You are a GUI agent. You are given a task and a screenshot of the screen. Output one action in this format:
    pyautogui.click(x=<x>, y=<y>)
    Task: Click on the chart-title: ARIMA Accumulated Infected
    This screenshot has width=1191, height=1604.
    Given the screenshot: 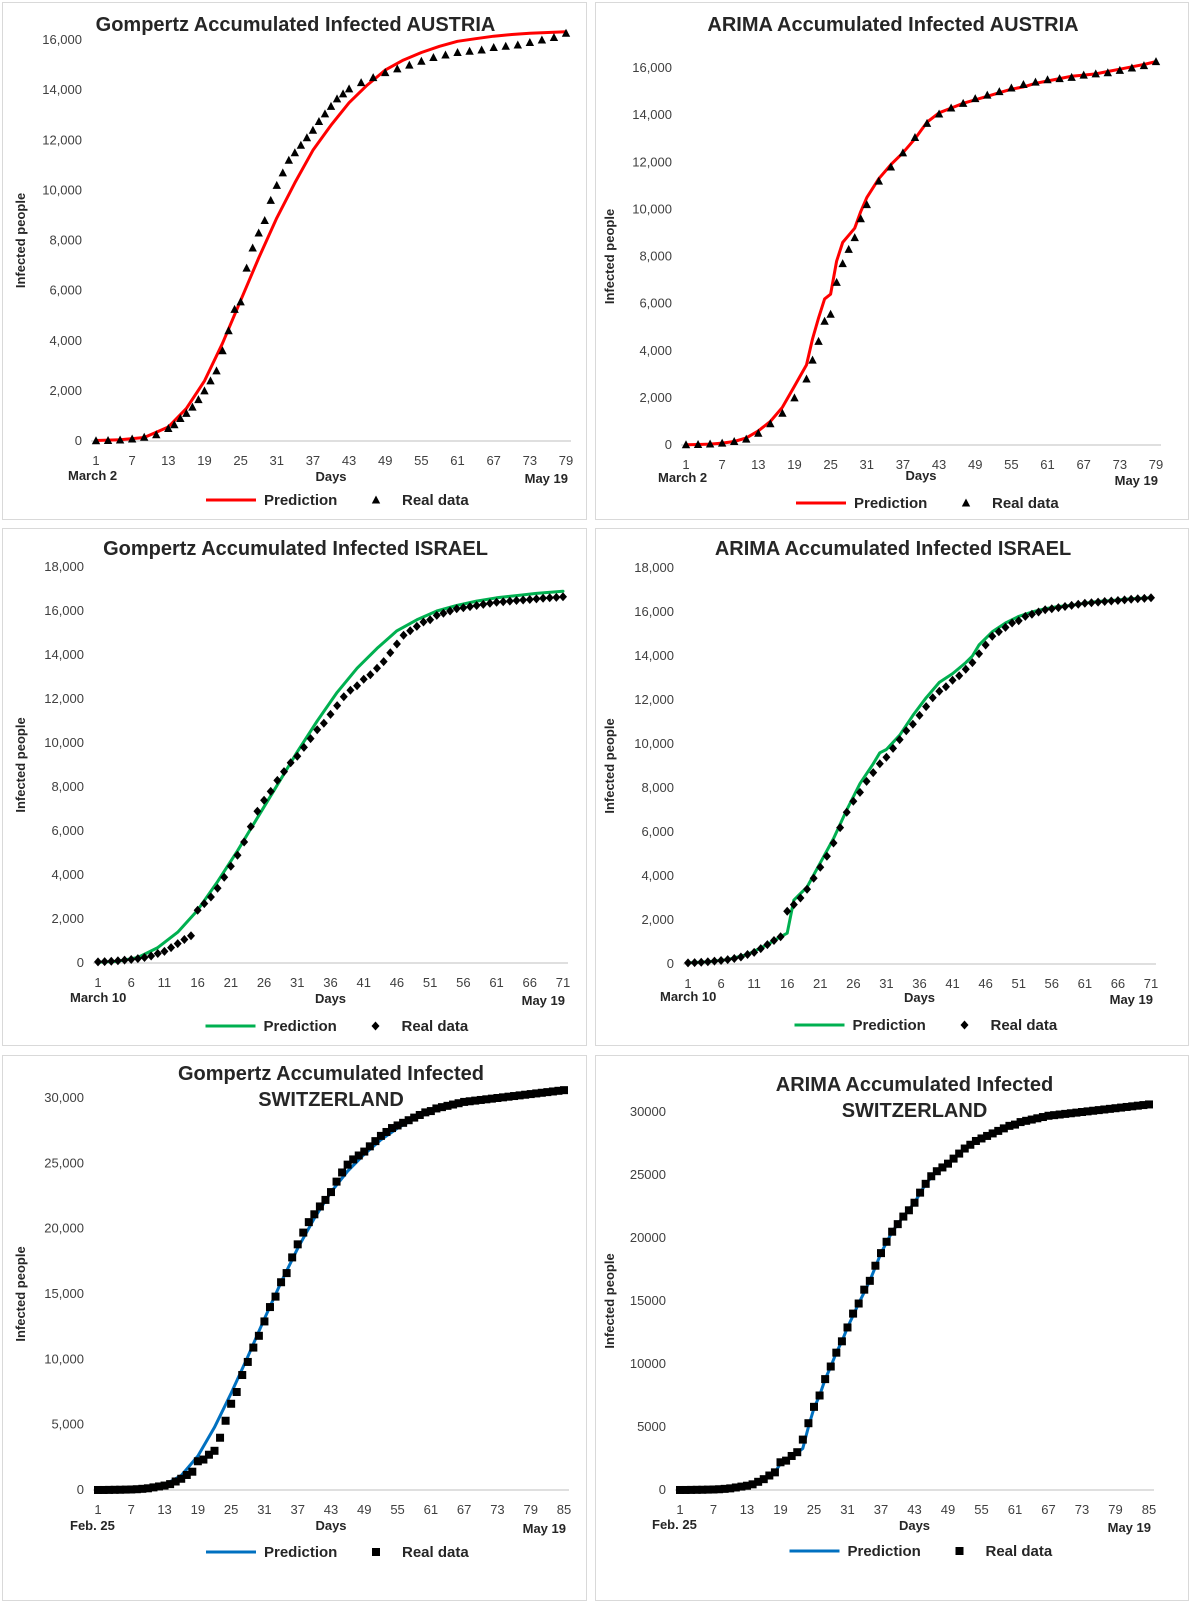 What is the action you would take?
    pyautogui.click(x=914, y=1085)
    